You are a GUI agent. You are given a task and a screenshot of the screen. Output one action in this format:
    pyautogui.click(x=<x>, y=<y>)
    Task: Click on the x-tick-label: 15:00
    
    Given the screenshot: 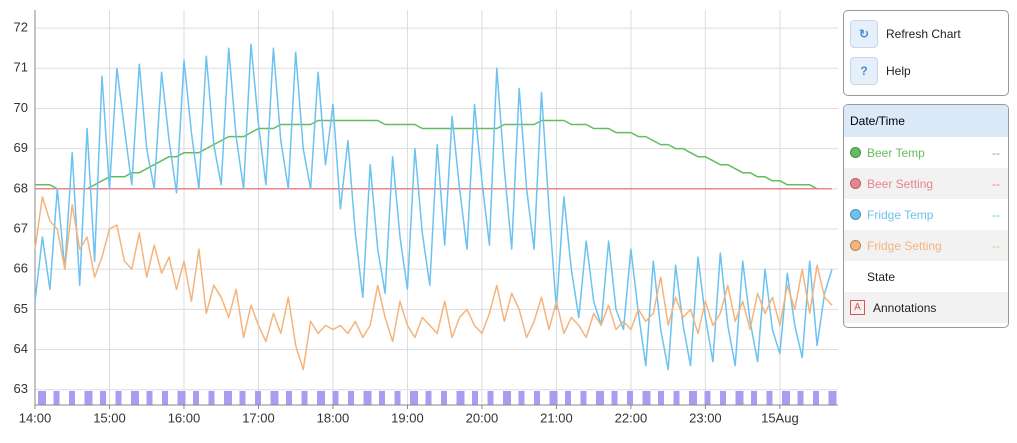 What is the action you would take?
    pyautogui.click(x=109, y=417)
    